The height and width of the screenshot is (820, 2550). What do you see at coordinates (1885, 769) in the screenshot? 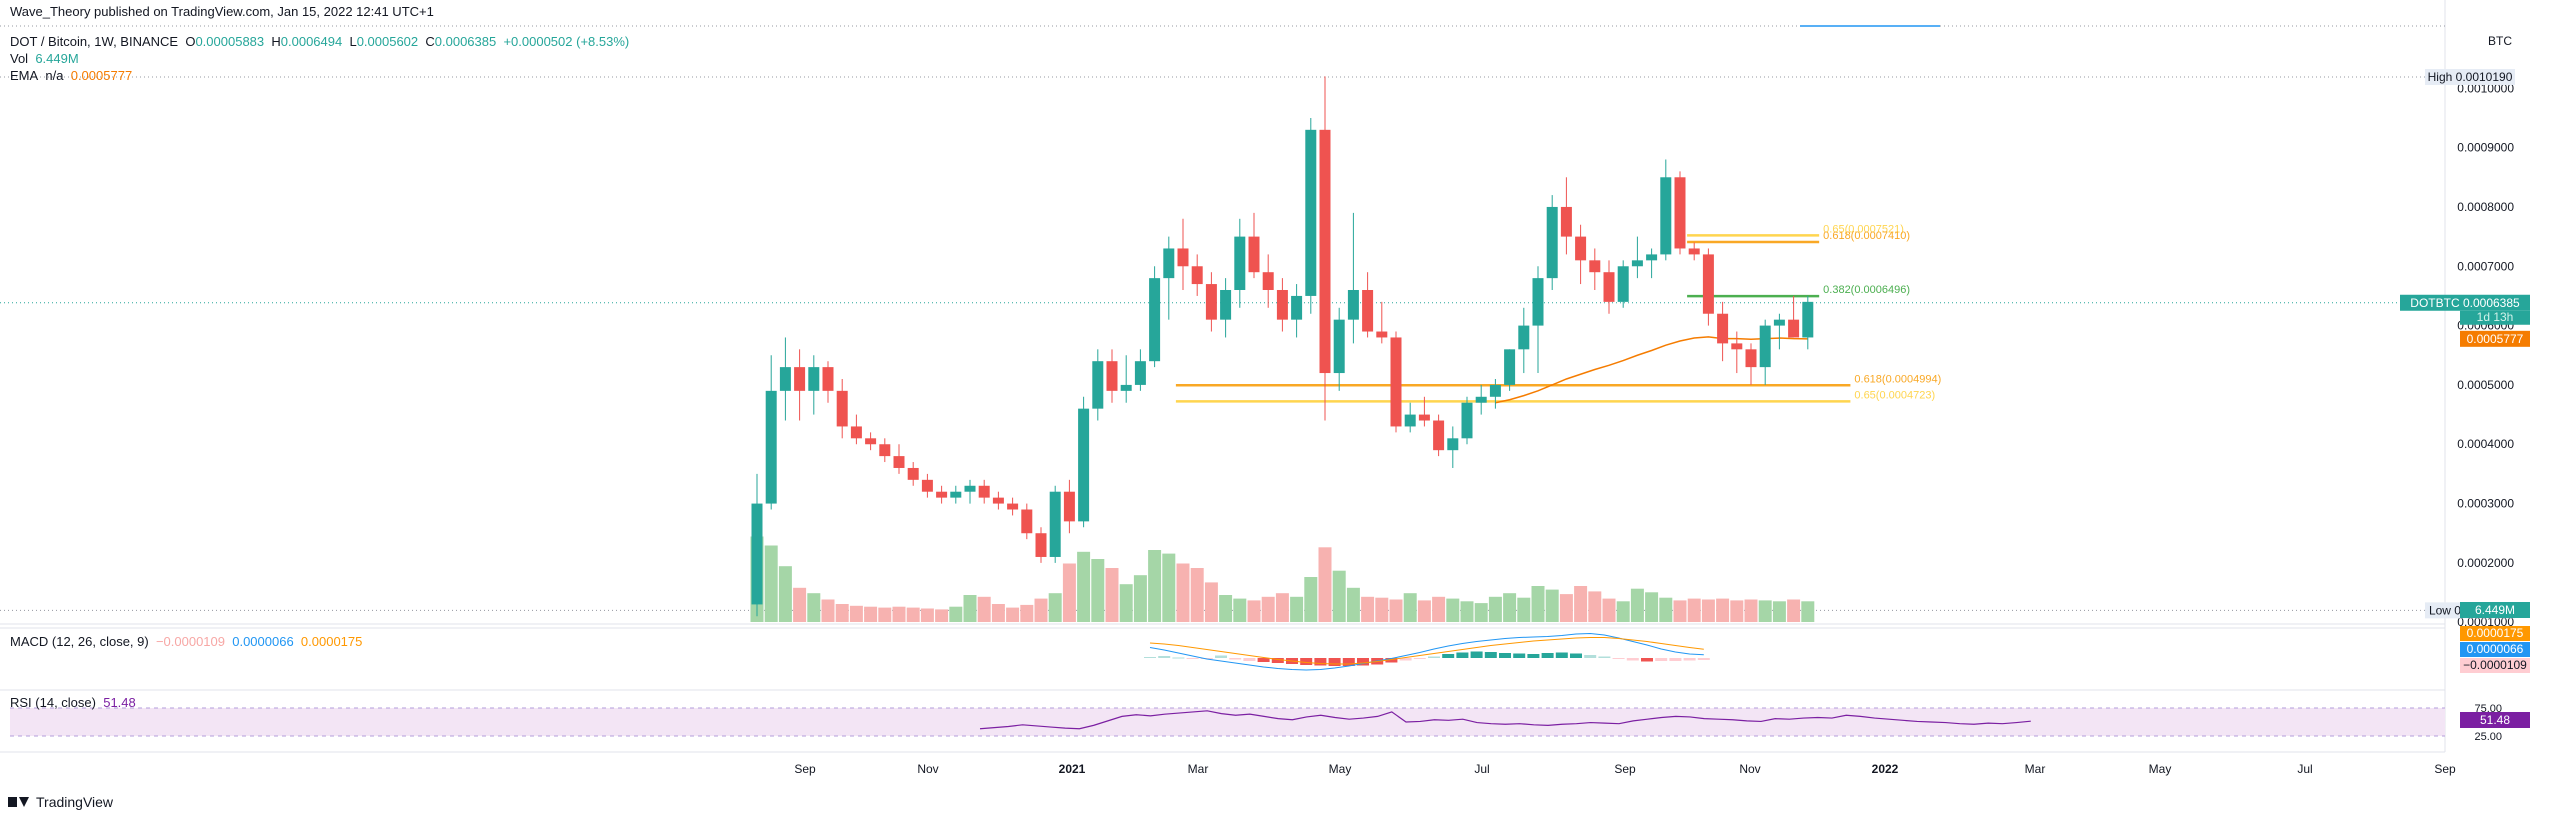
I see `time-tick-label: 2022` at bounding box center [1885, 769].